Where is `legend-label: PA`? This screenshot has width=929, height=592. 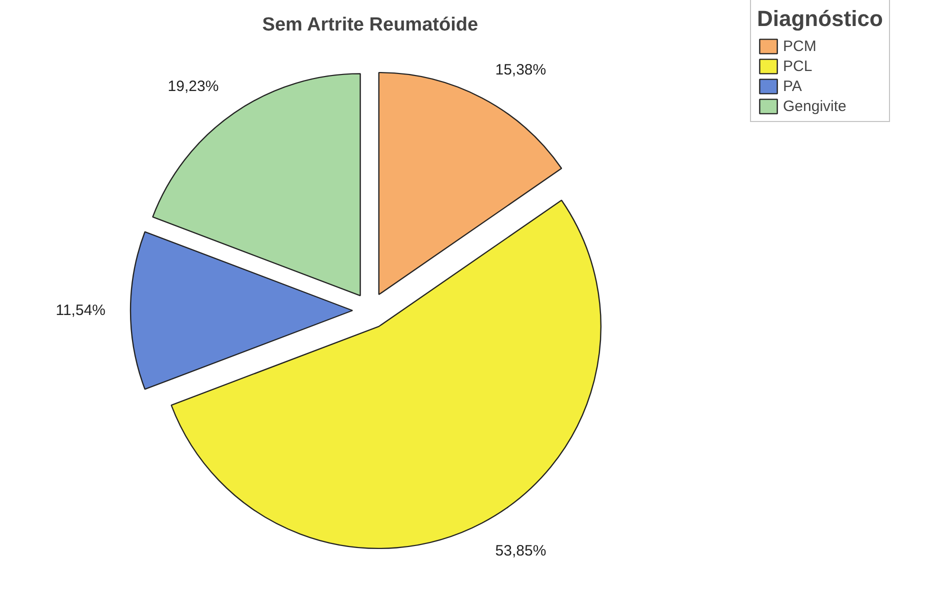 legend-label: PA is located at coordinates (793, 86).